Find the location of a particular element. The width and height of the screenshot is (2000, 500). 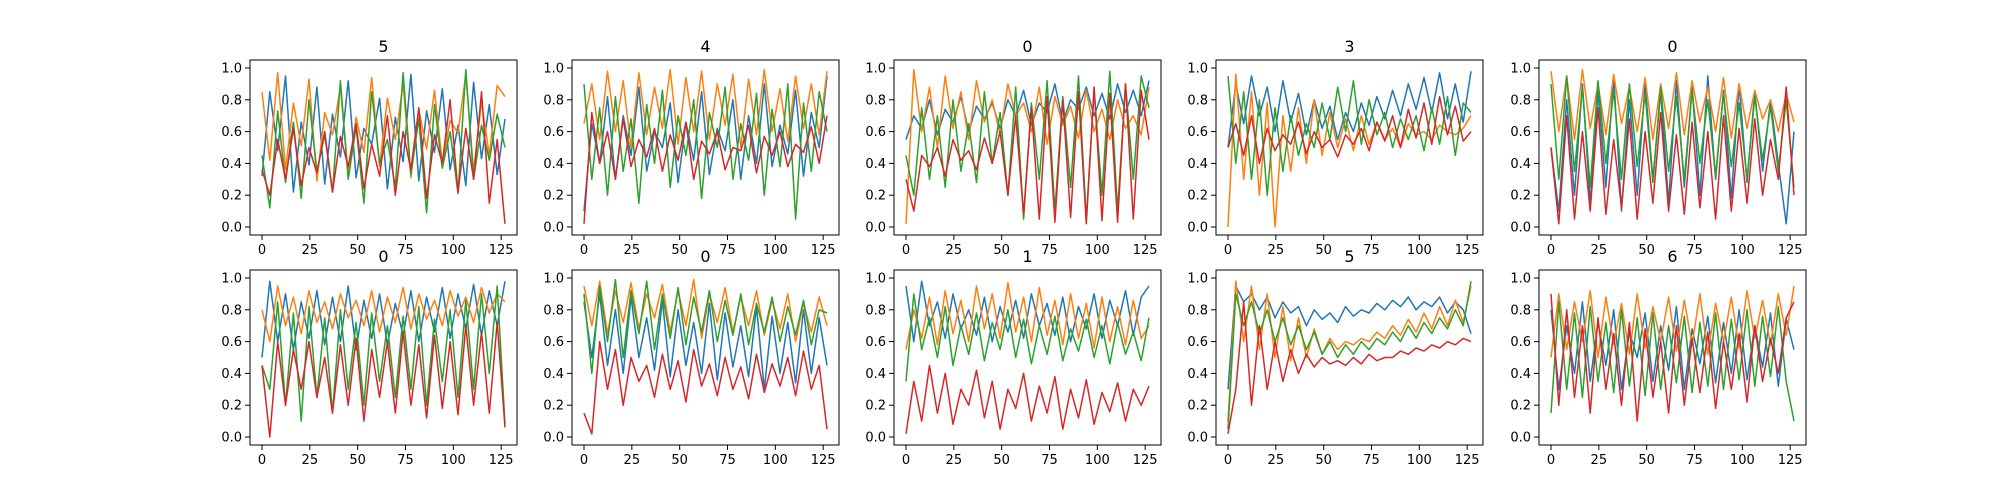

subplot-title: 6 is located at coordinates (1672, 256).